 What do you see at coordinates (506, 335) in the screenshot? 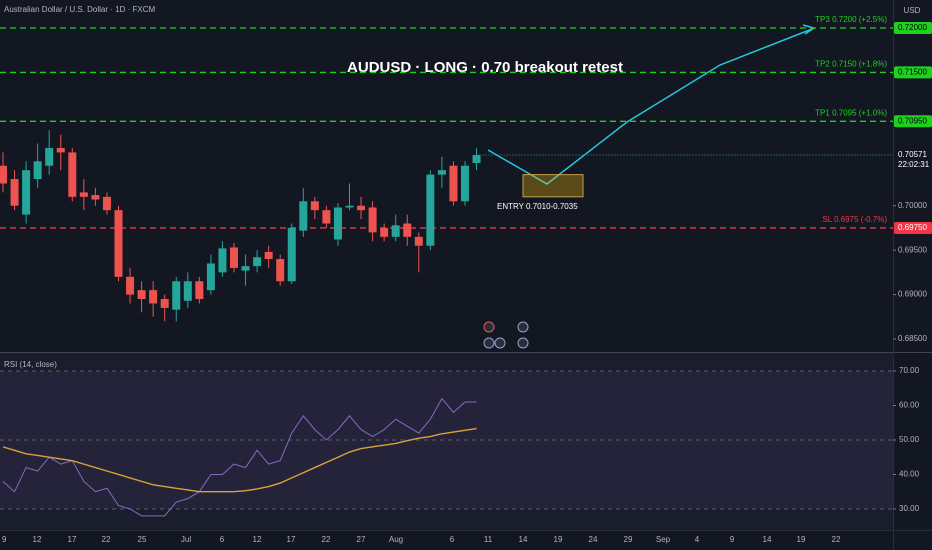
I see `event-icons` at bounding box center [506, 335].